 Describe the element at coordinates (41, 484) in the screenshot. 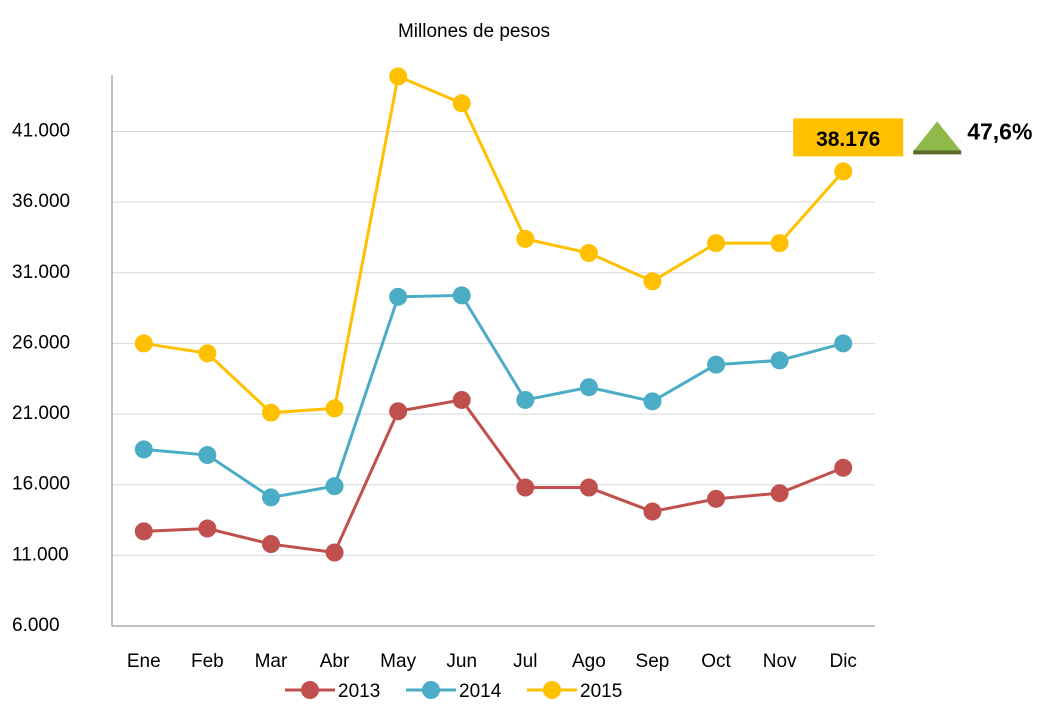

I see `y-tick-label: 16.000` at that location.